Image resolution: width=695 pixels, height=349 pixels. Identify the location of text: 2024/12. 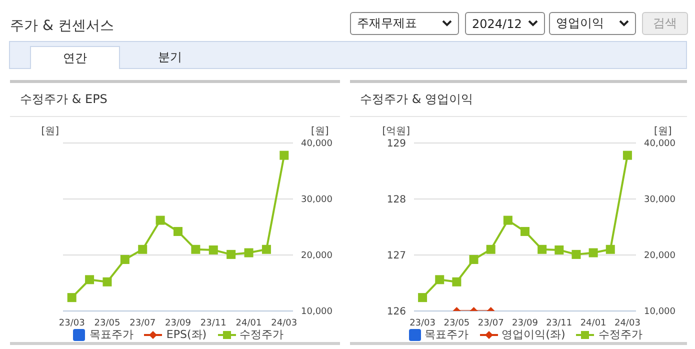
(497, 23).